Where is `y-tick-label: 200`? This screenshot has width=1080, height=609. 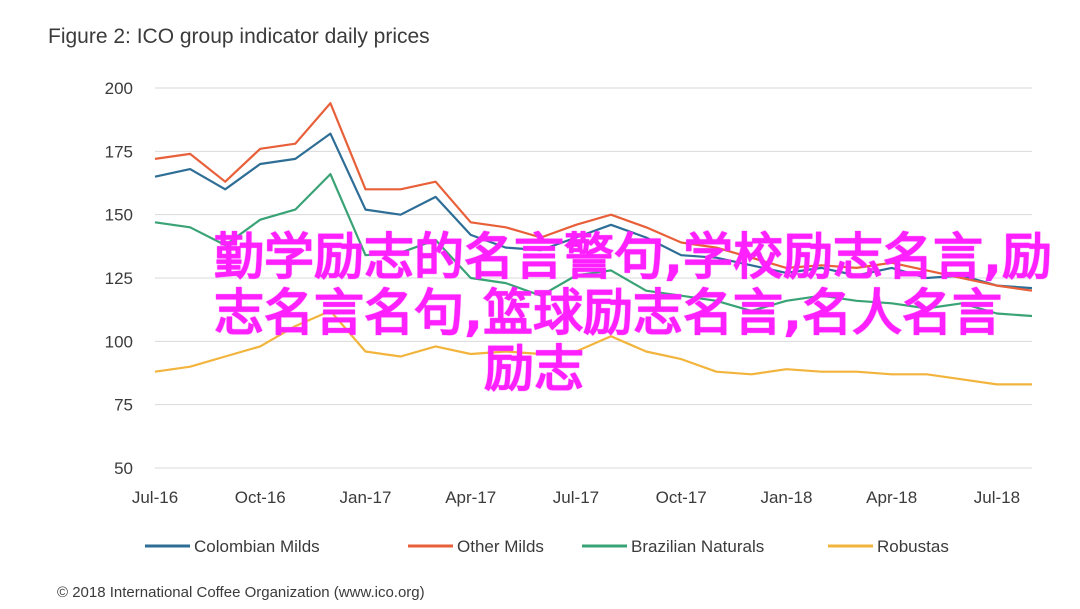
y-tick-label: 200 is located at coordinates (119, 88).